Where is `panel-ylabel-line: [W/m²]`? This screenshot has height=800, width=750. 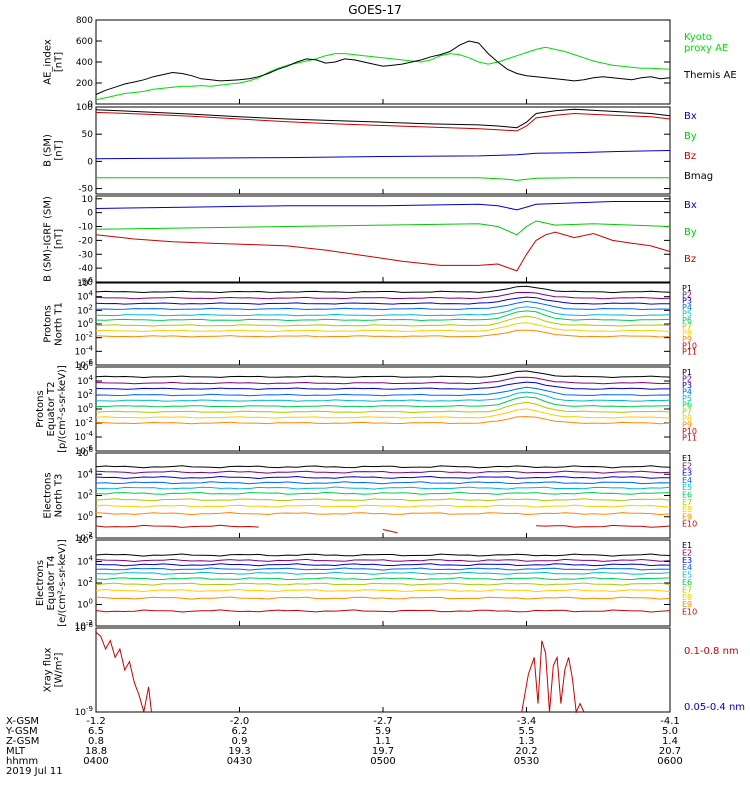
panel-ylabel-line: [W/m²] is located at coordinates (59, 669).